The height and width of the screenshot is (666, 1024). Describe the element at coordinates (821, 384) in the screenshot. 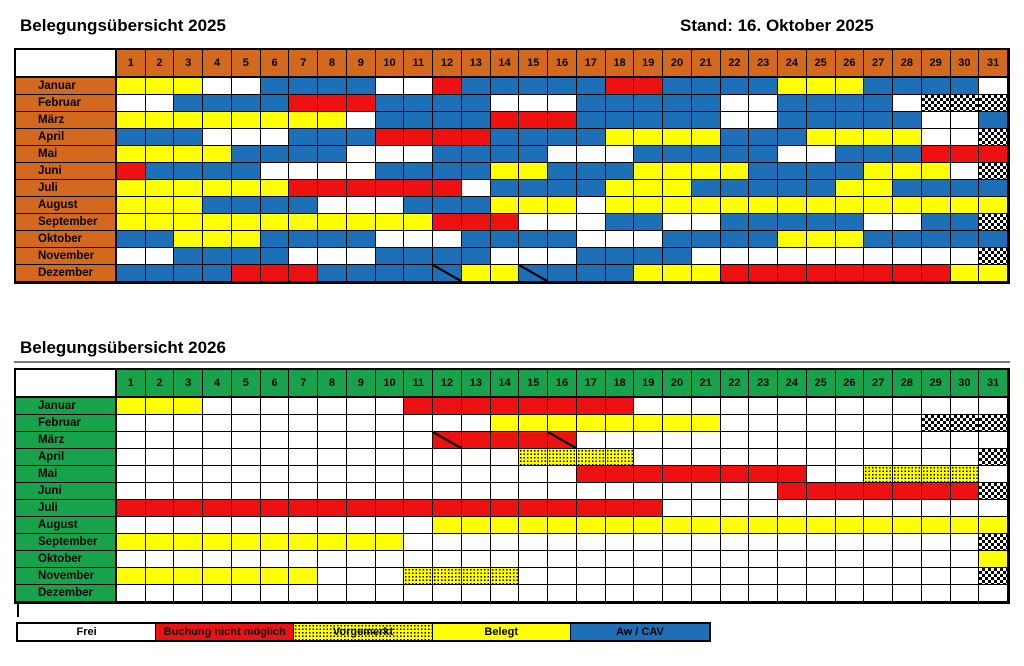

I see `day-header-2026-25: 25` at that location.